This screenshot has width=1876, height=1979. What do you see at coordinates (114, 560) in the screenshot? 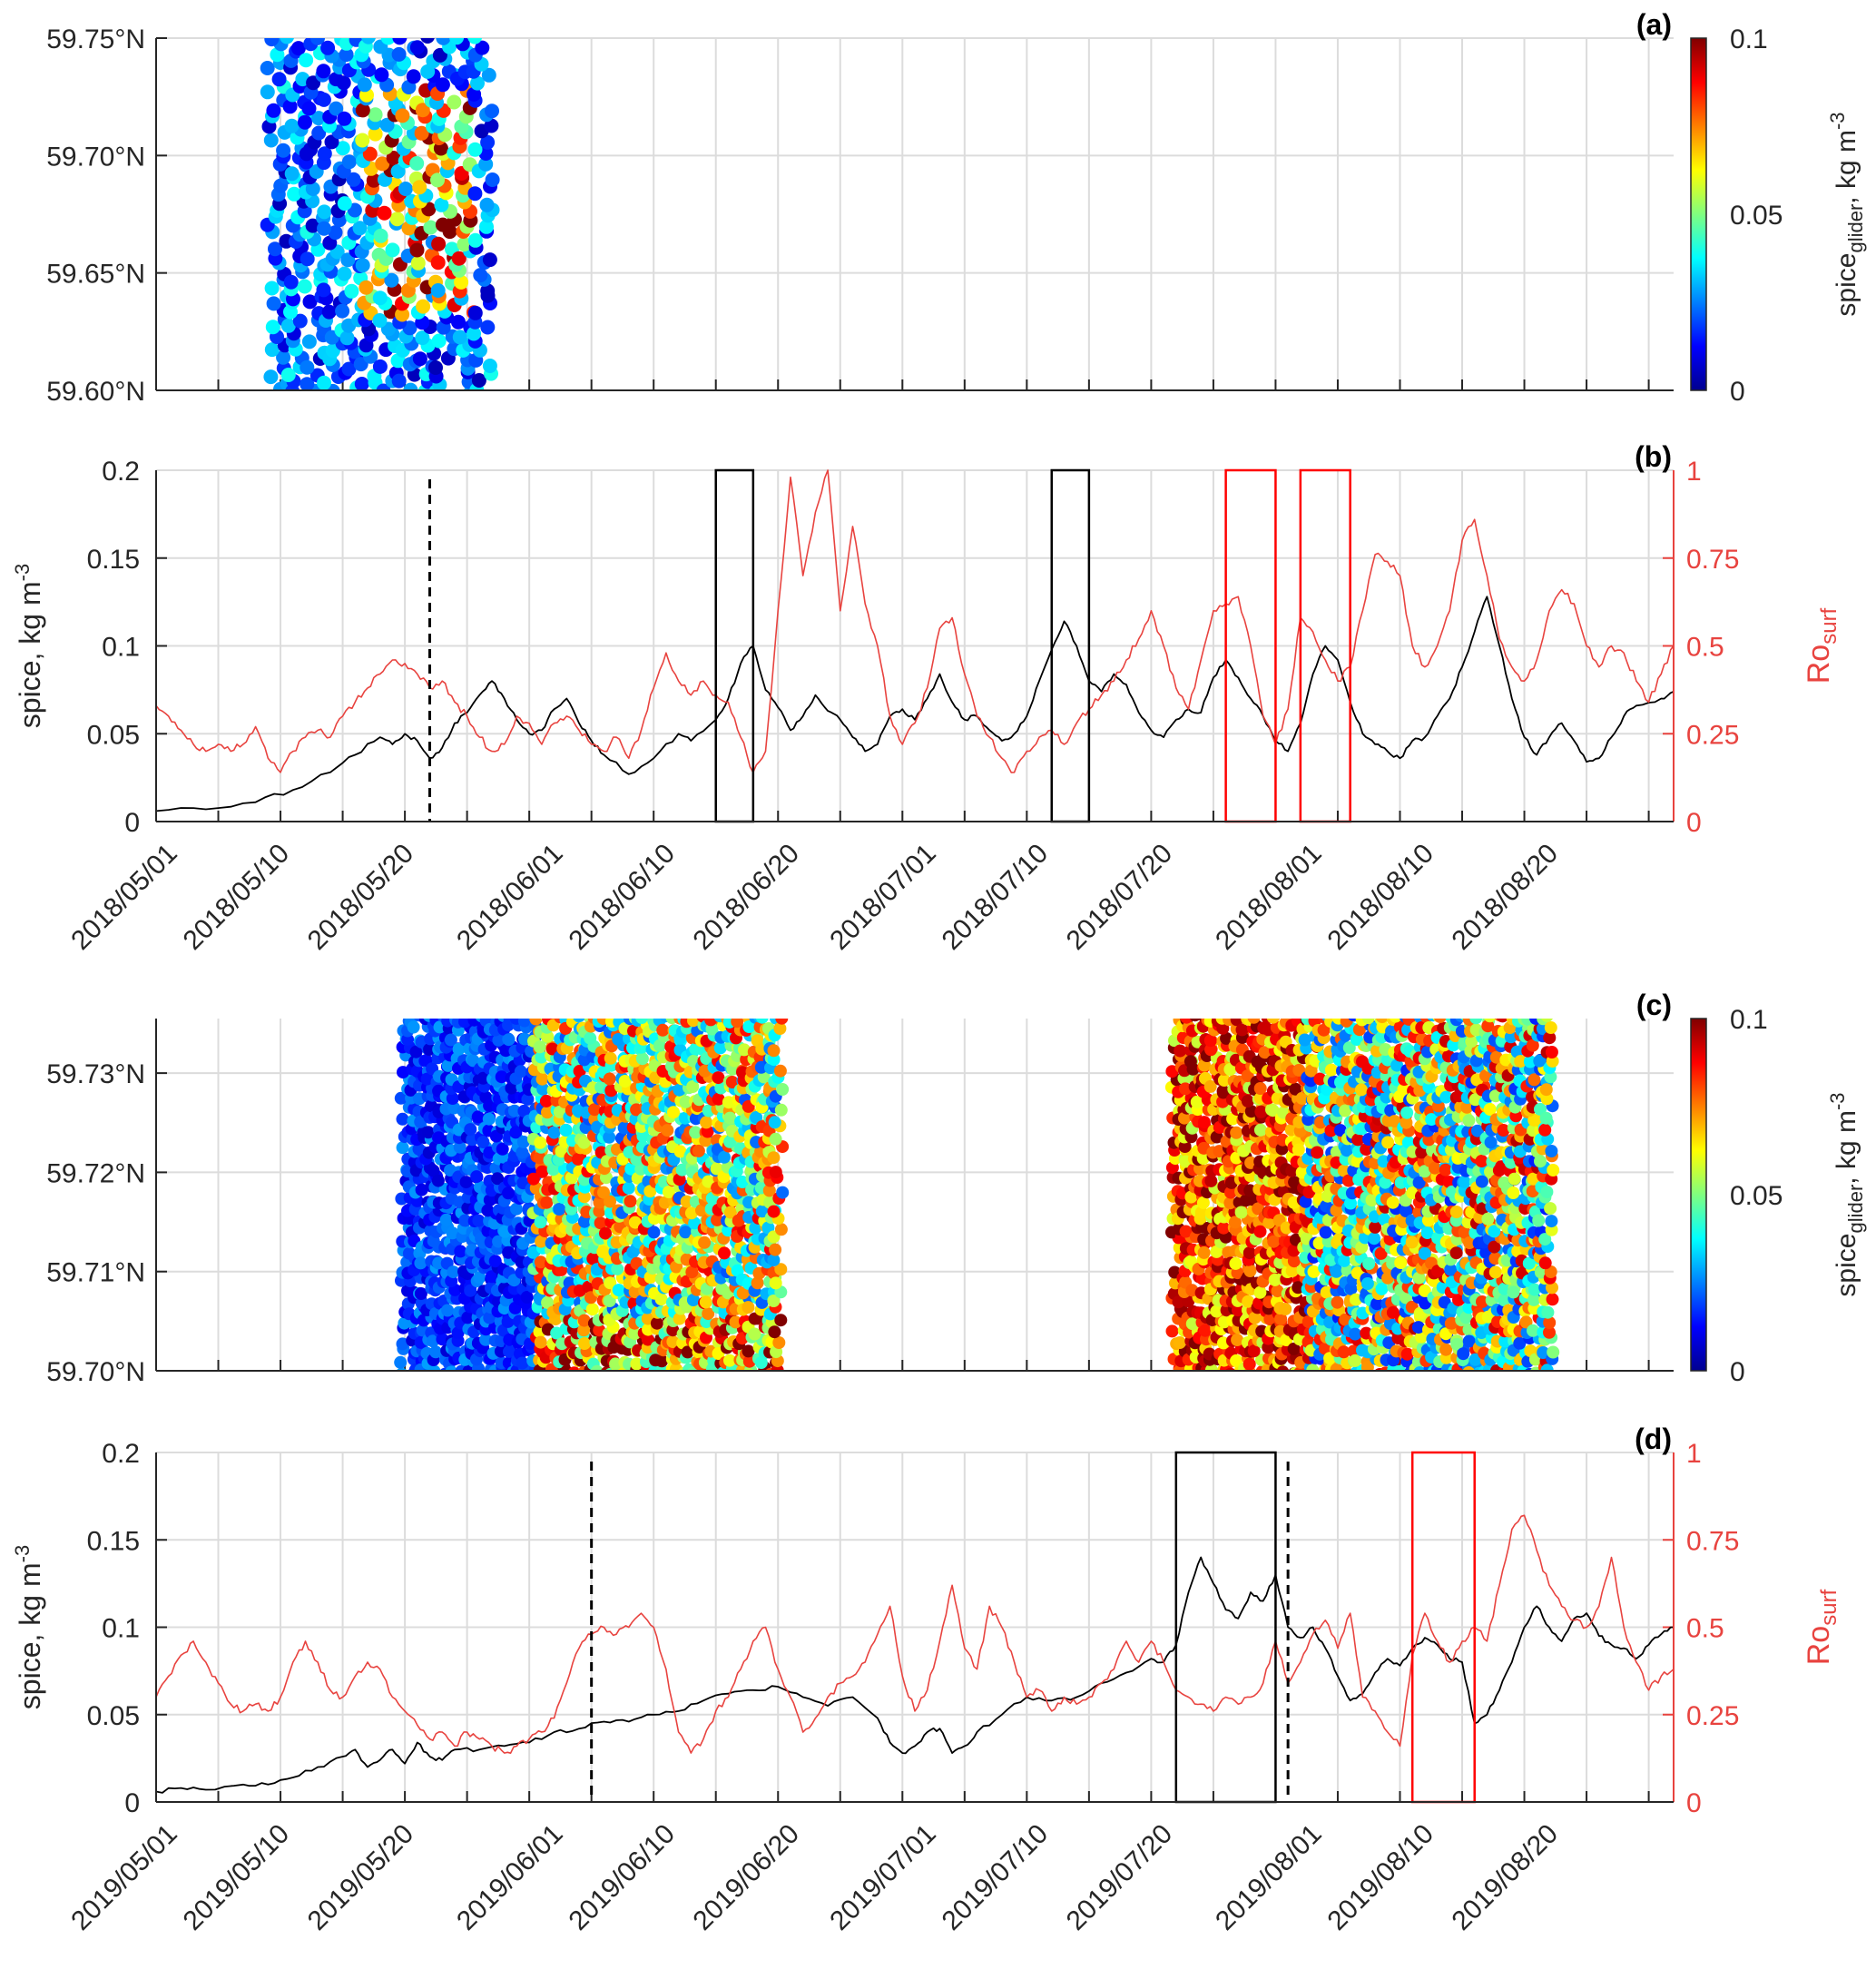
I see `y-tick-label: 0.15` at bounding box center [114, 560].